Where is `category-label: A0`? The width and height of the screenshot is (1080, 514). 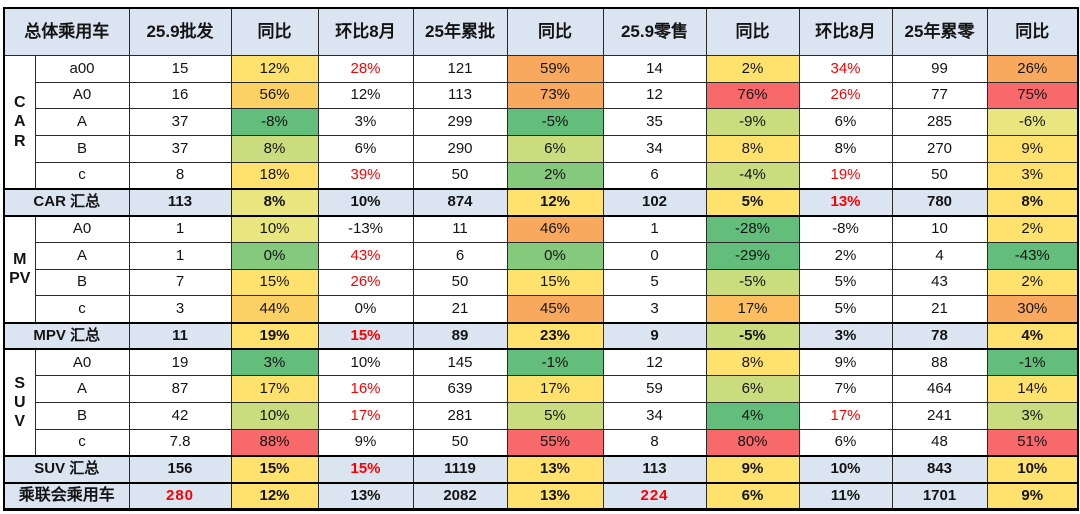 category-label: A0 is located at coordinates (82, 362).